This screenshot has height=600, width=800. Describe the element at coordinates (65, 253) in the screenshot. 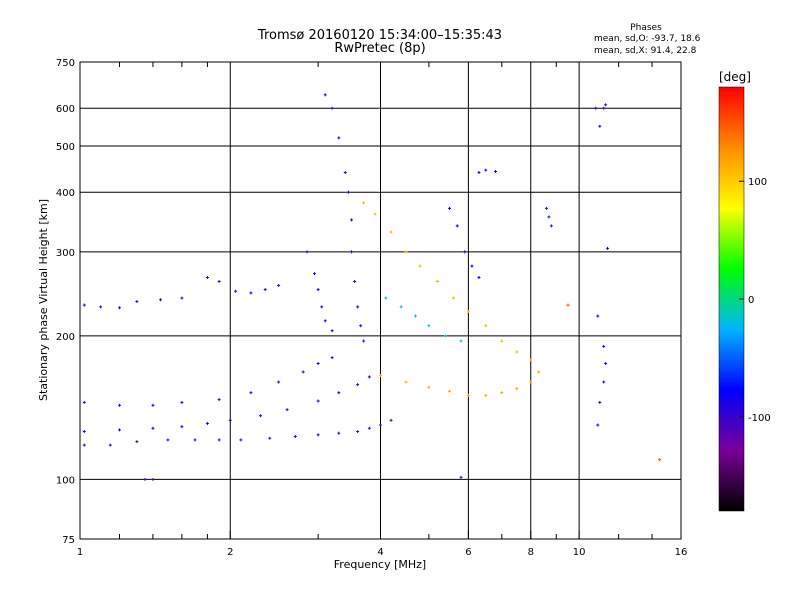

I see `y-tick-label: 300` at that location.